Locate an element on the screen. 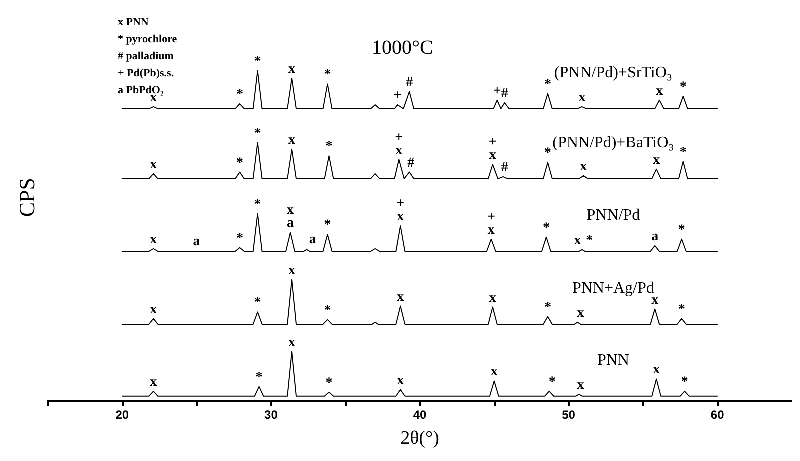  annotation: + Pd(Pb)s.s. is located at coordinates (146, 74).